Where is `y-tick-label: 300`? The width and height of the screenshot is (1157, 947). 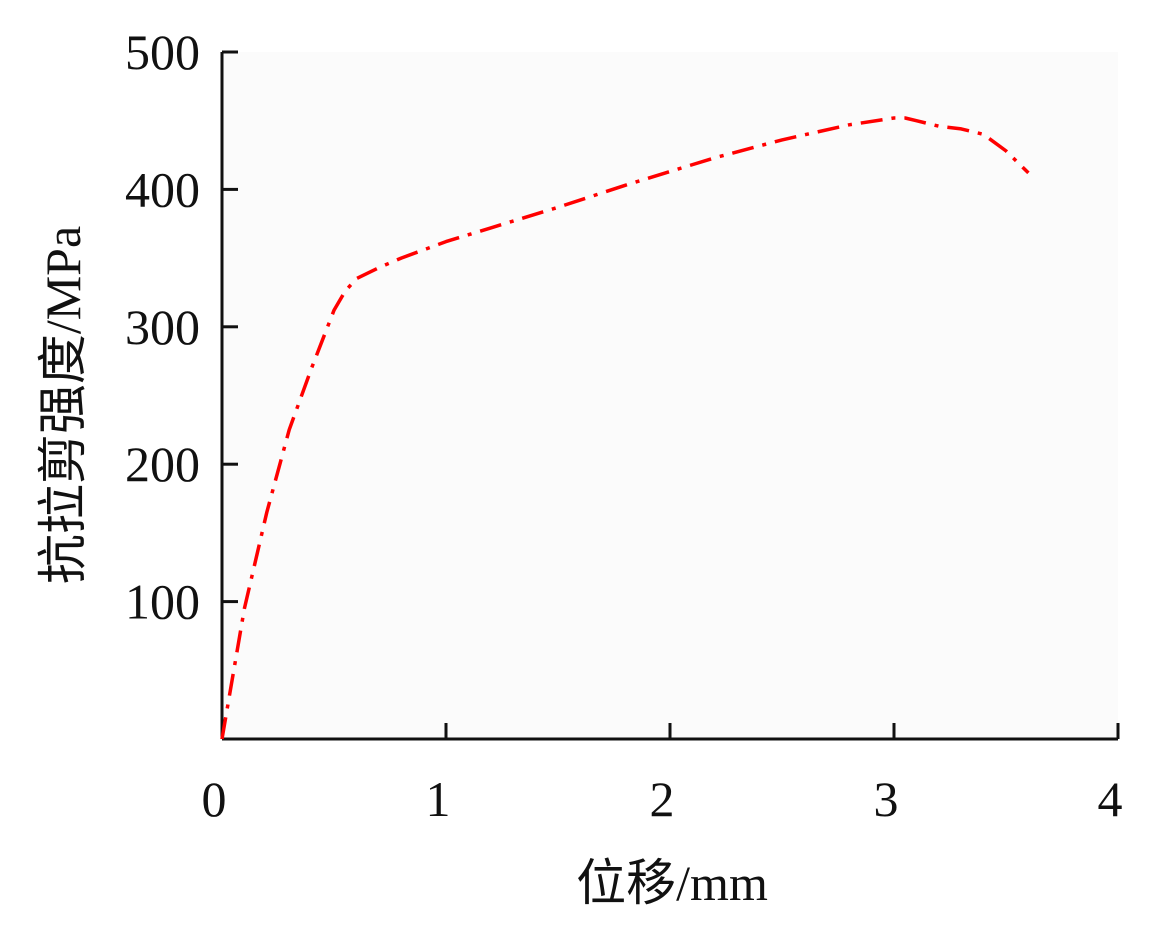
y-tick-label: 300 is located at coordinates (162, 327).